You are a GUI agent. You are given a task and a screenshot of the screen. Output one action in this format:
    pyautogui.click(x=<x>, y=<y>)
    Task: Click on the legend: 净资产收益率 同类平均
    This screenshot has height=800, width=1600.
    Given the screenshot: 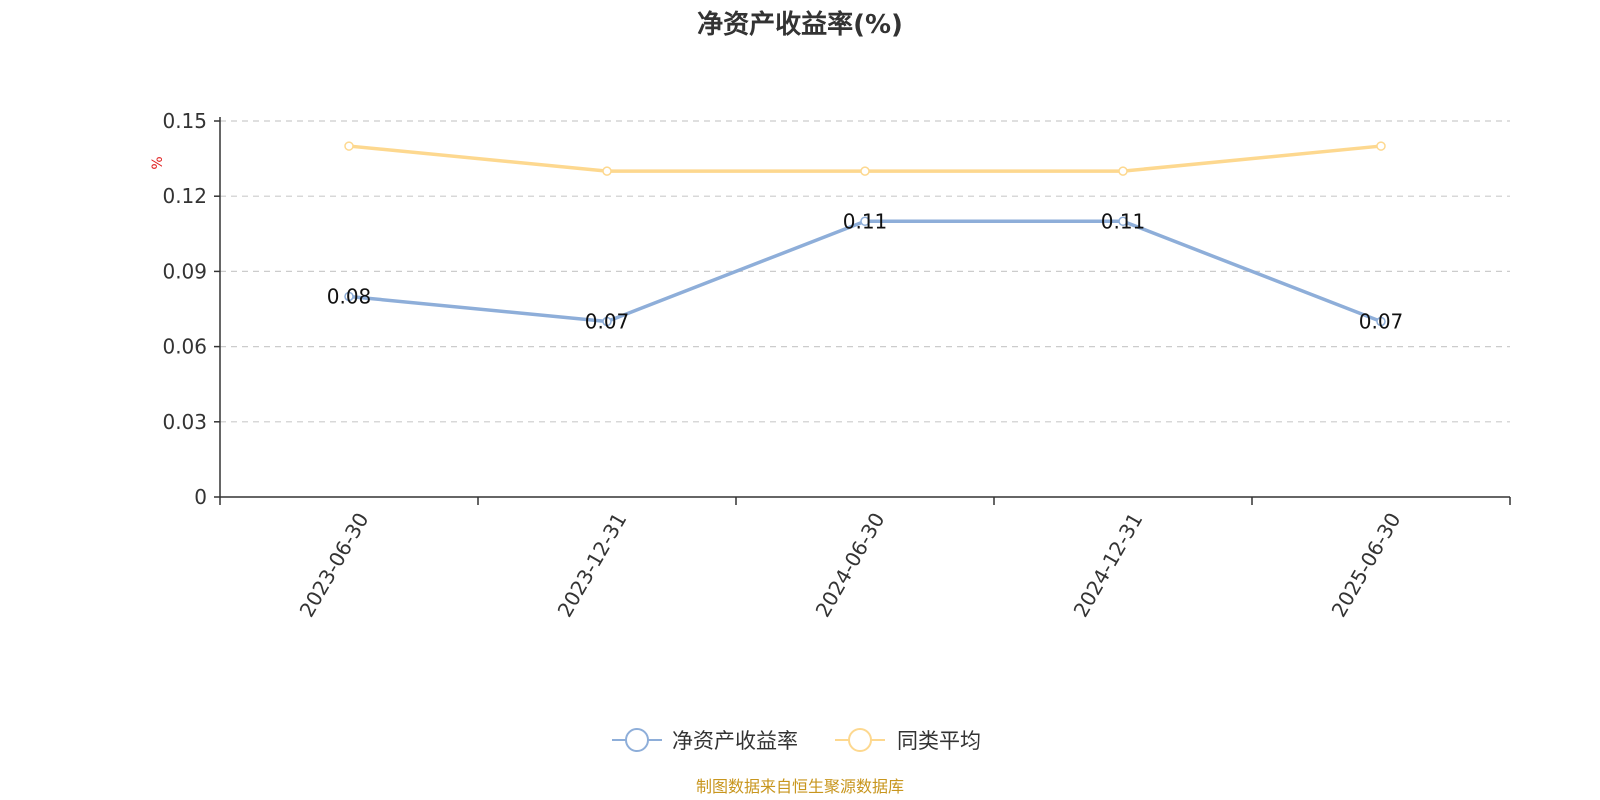 What is the action you would take?
    pyautogui.click(x=796, y=740)
    